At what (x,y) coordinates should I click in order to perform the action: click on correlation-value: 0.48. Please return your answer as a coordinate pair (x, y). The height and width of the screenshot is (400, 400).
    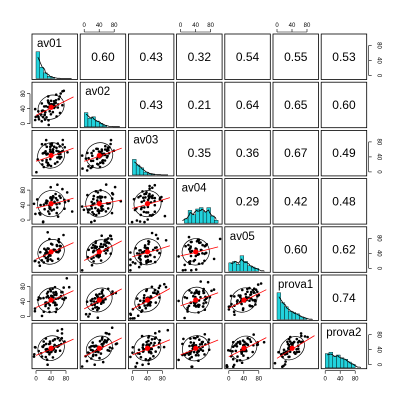
    Looking at the image, I should click on (344, 201).